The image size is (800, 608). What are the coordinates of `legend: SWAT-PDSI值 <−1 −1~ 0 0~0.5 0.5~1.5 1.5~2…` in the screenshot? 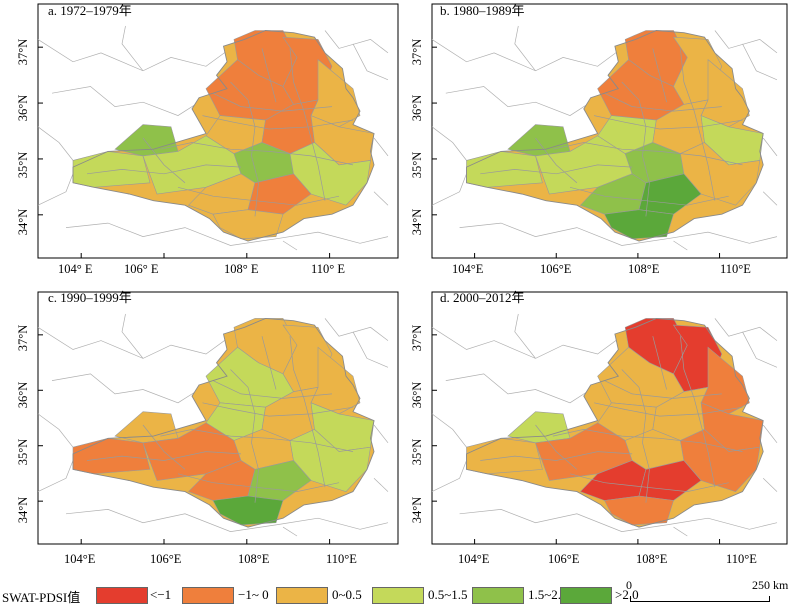 It's located at (400, 596).